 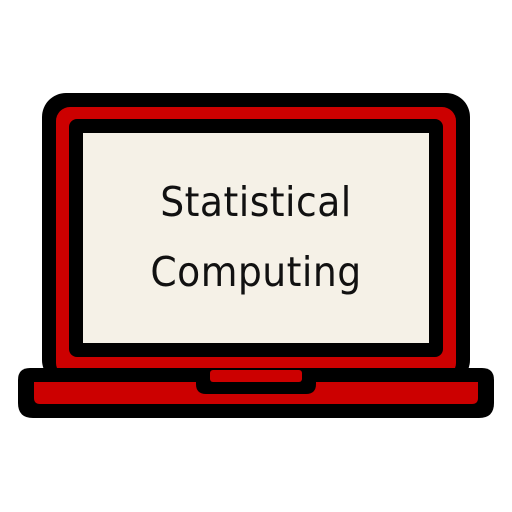 What do you see at coordinates (256, 202) in the screenshot?
I see `screen-line-1: Statistical` at bounding box center [256, 202].